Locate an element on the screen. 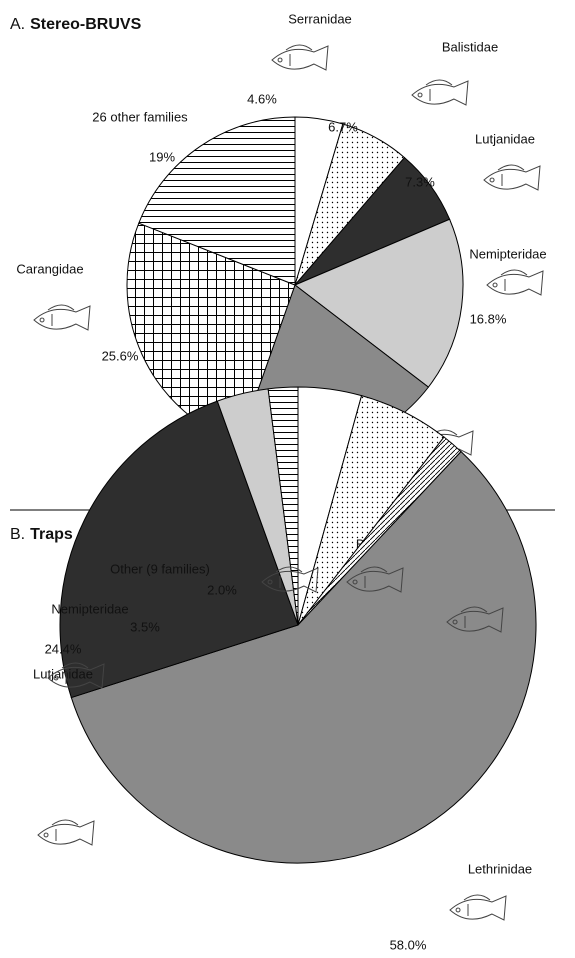 Image resolution: width=575 pixels, height=958 pixels. slice-name: Carangidae is located at coordinates (49, 268).